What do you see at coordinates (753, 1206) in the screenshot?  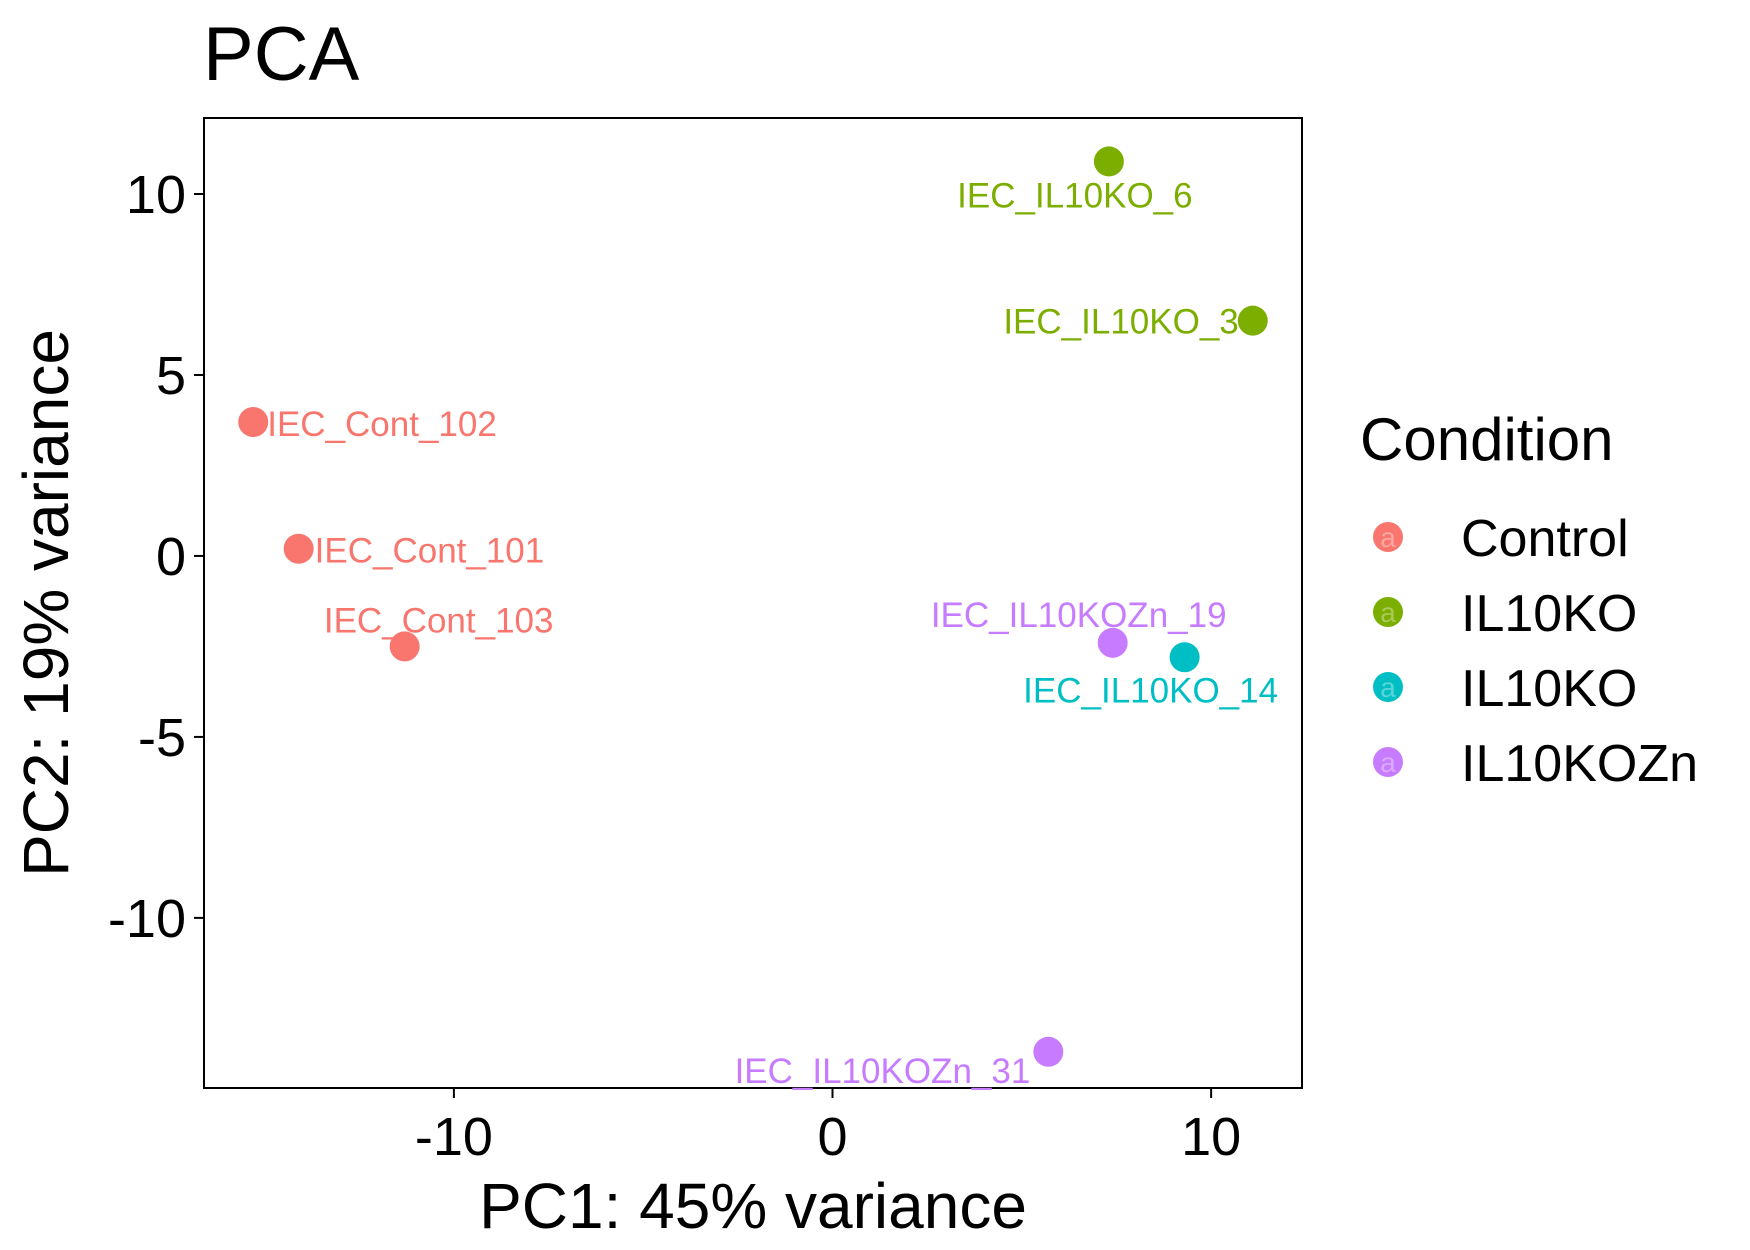 I see `x-axis-title: PC1: 45% variance` at bounding box center [753, 1206].